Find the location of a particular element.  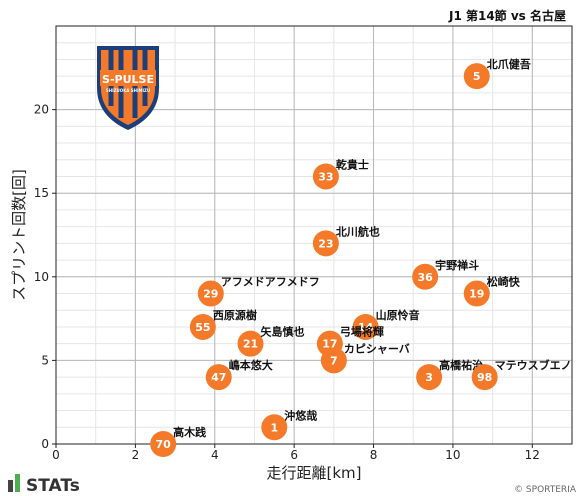

point-number: 98 is located at coordinates (484, 377).